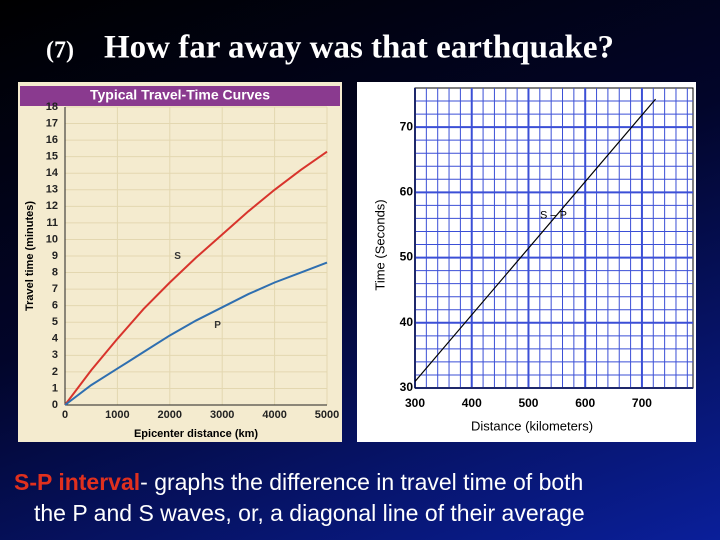  Describe the element at coordinates (407, 126) in the screenshot. I see `y-tick-label: 70` at that location.